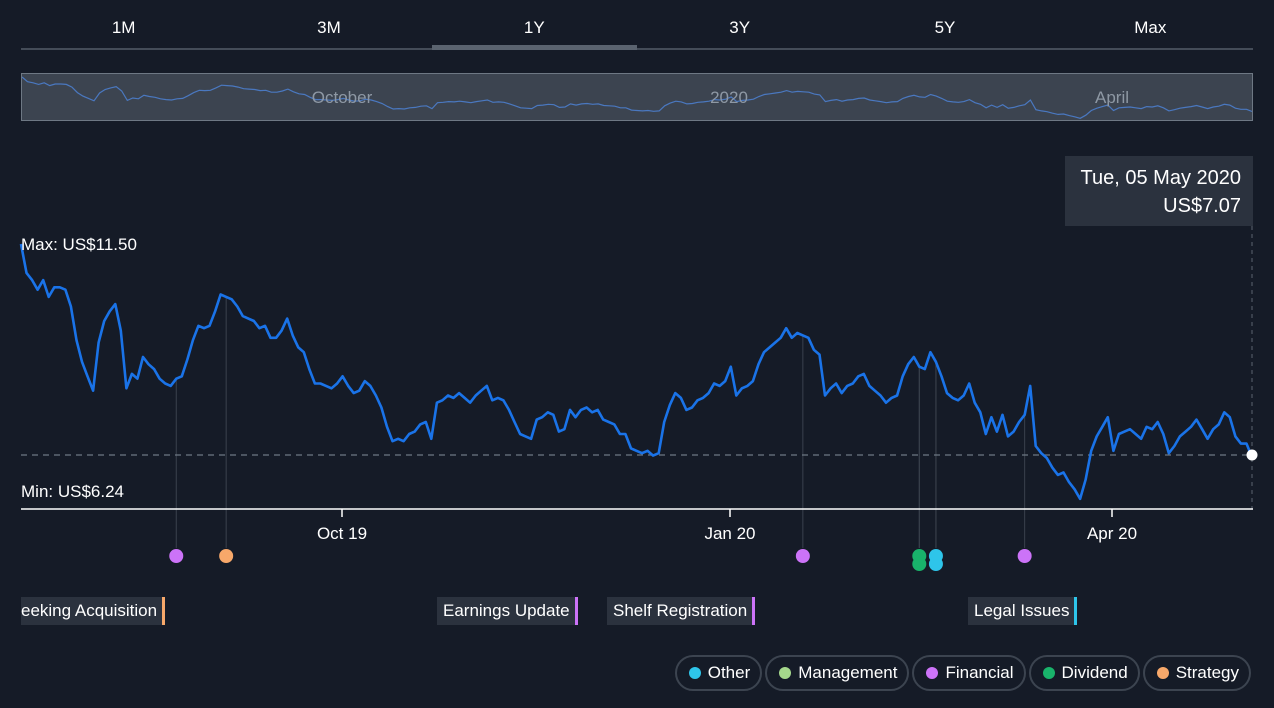 The width and height of the screenshot is (1274, 708). Describe the element at coordinates (729, 533) in the screenshot. I see `x-tick-label-jan20: Jan 20` at that location.